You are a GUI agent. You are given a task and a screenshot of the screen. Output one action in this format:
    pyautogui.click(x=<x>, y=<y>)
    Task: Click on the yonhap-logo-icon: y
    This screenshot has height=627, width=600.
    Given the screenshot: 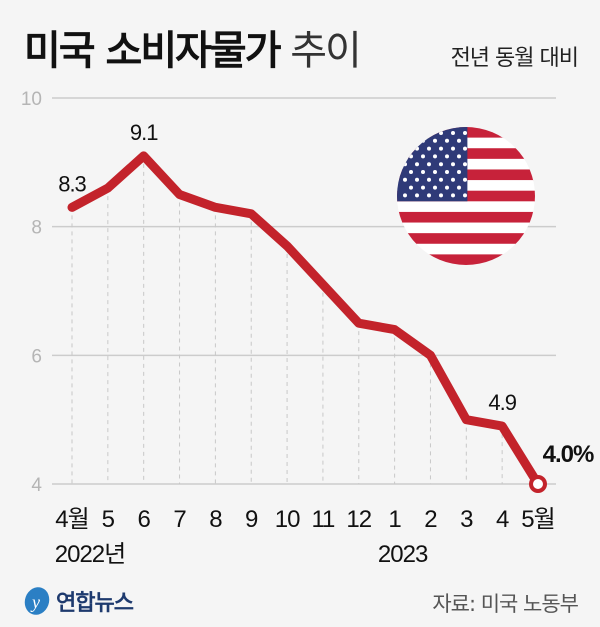 What is the action you would take?
    pyautogui.click(x=37, y=601)
    